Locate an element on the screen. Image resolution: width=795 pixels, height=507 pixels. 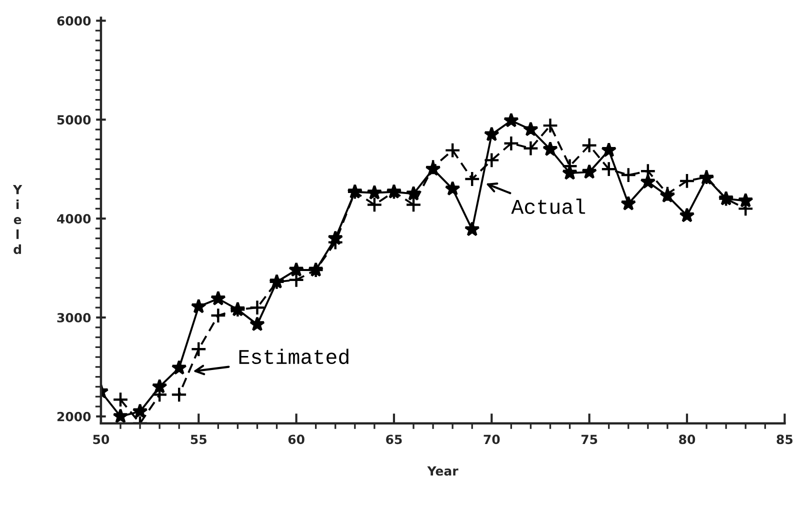
x-tick-label: 65 is located at coordinates (394, 439).